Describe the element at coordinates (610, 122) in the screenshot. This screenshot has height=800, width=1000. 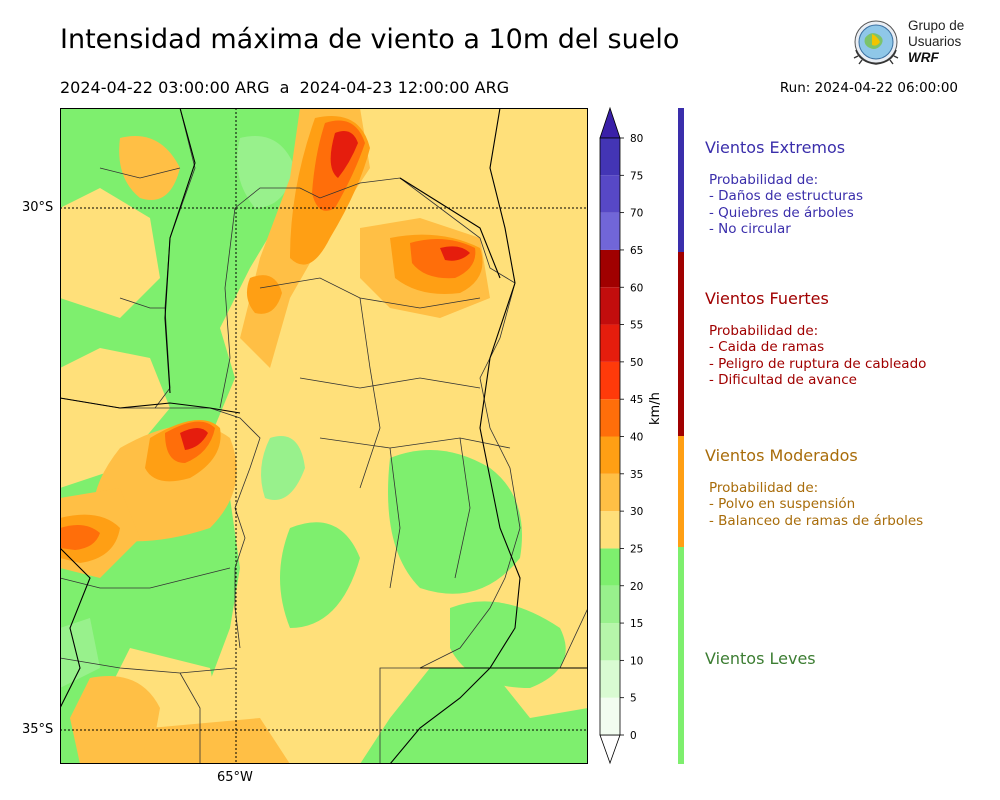
I see `colorbar-extend-max` at that location.